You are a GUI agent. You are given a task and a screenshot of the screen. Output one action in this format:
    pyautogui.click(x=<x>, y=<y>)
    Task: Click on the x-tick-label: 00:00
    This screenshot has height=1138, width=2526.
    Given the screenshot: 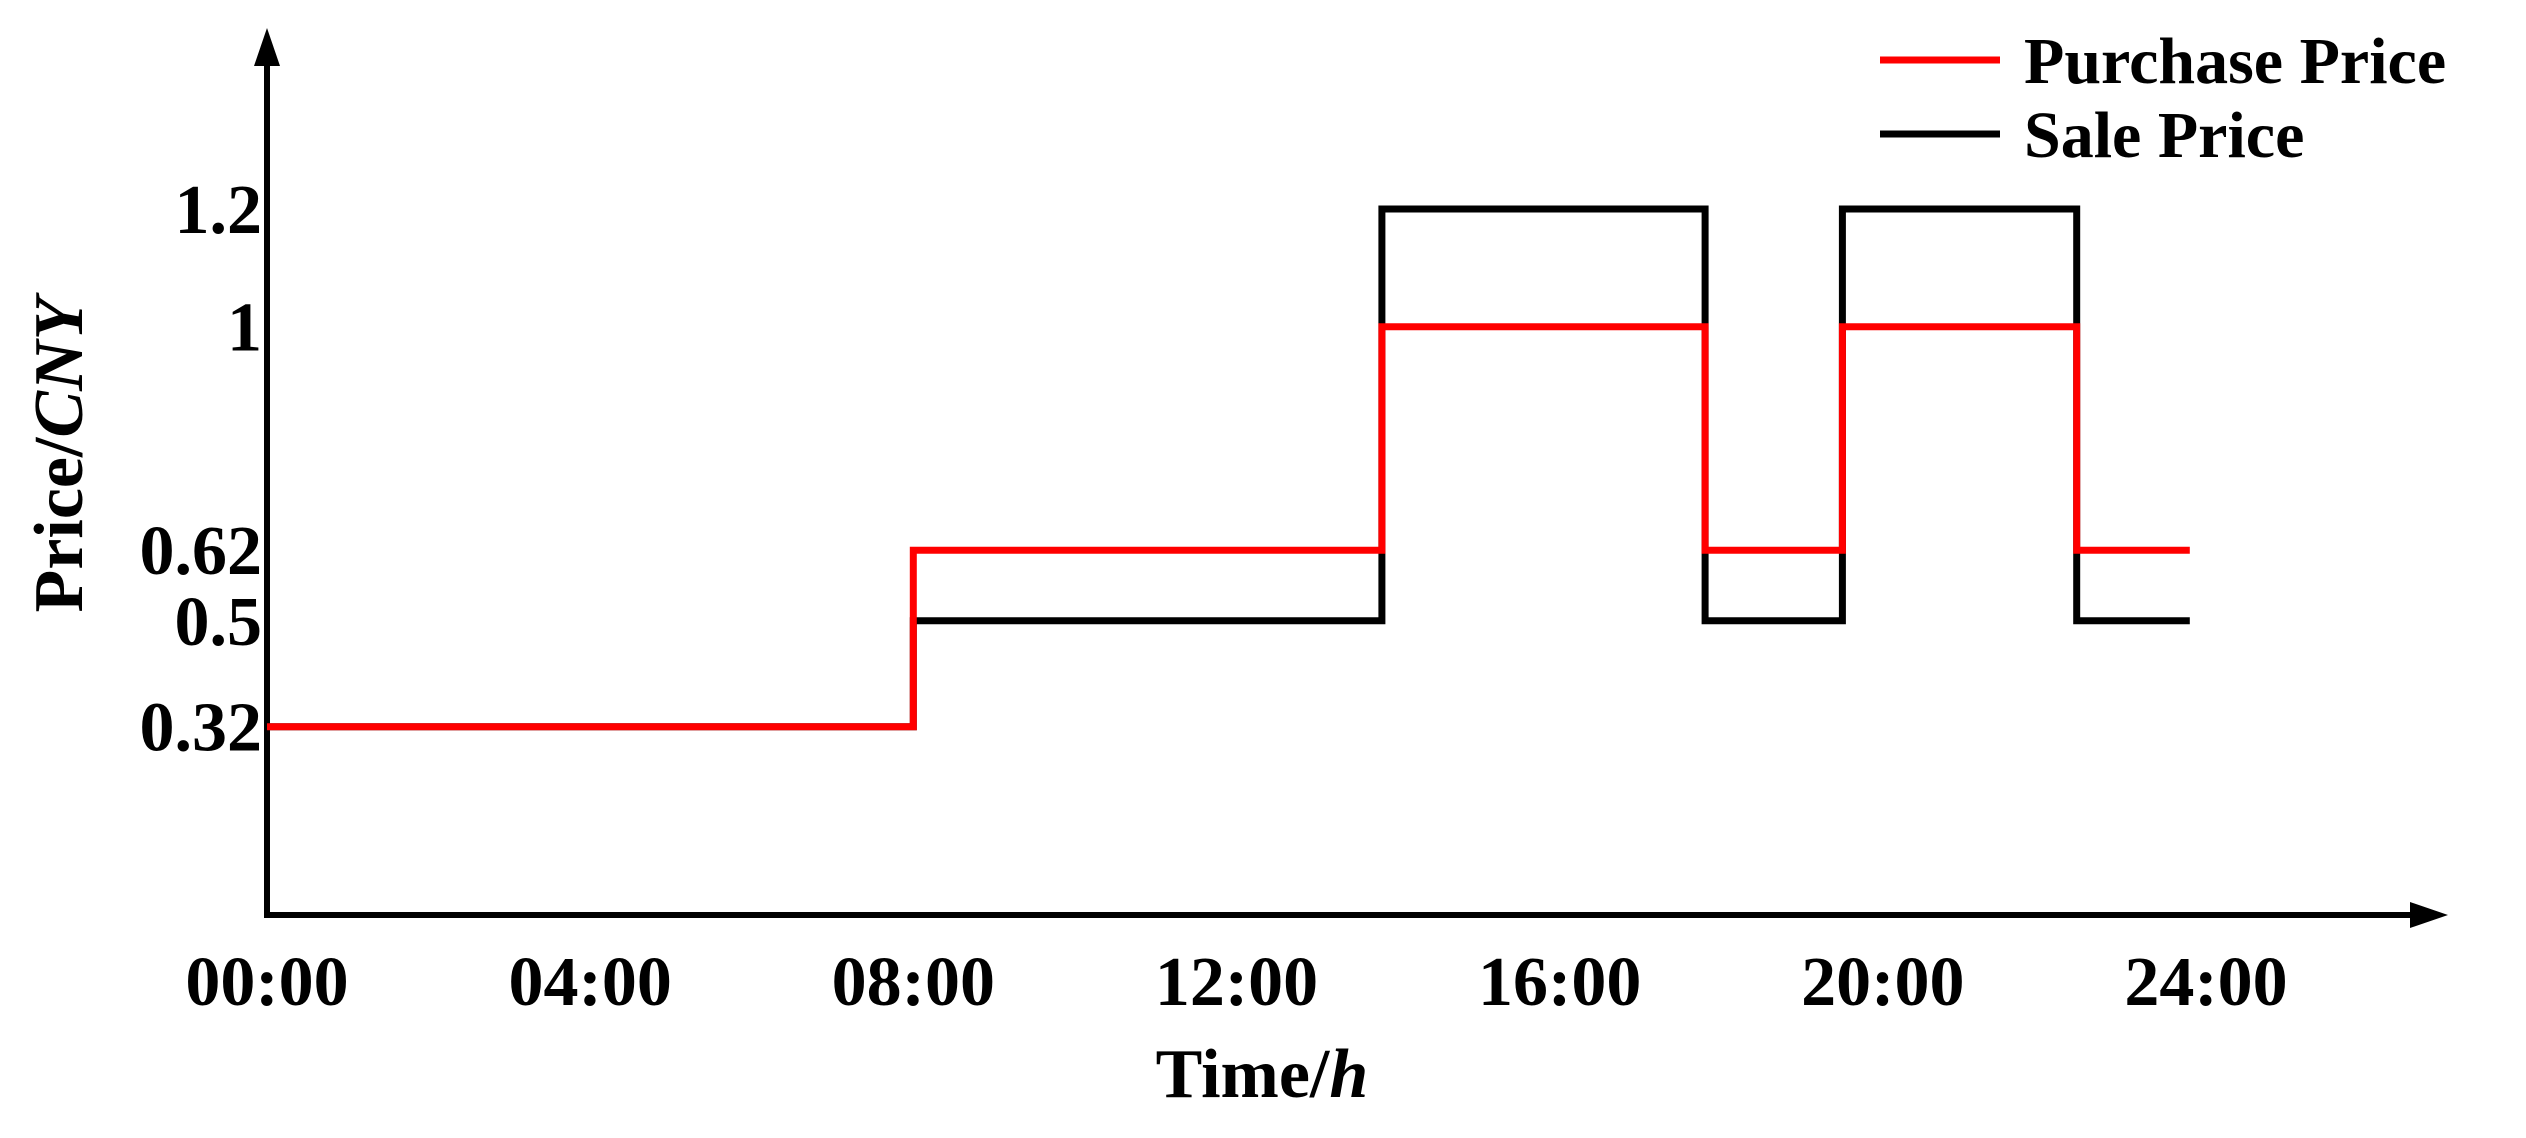 What is the action you would take?
    pyautogui.click(x=266, y=982)
    